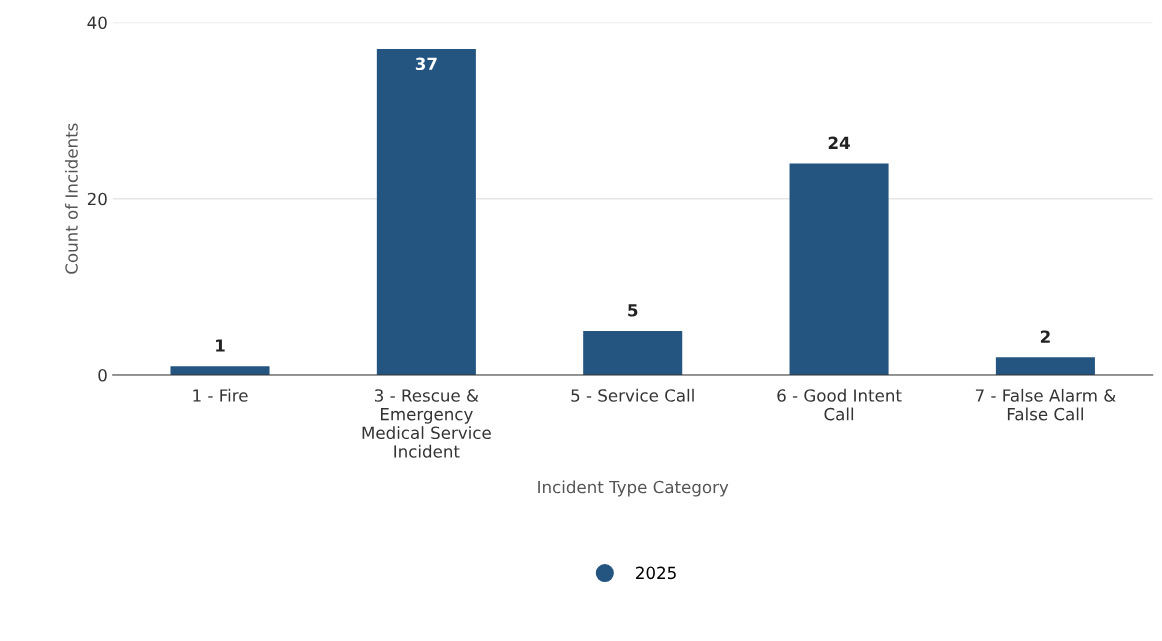 This screenshot has height=641, width=1162. Describe the element at coordinates (220, 395) in the screenshot. I see `x-tick-label: 1 - Fire` at that location.